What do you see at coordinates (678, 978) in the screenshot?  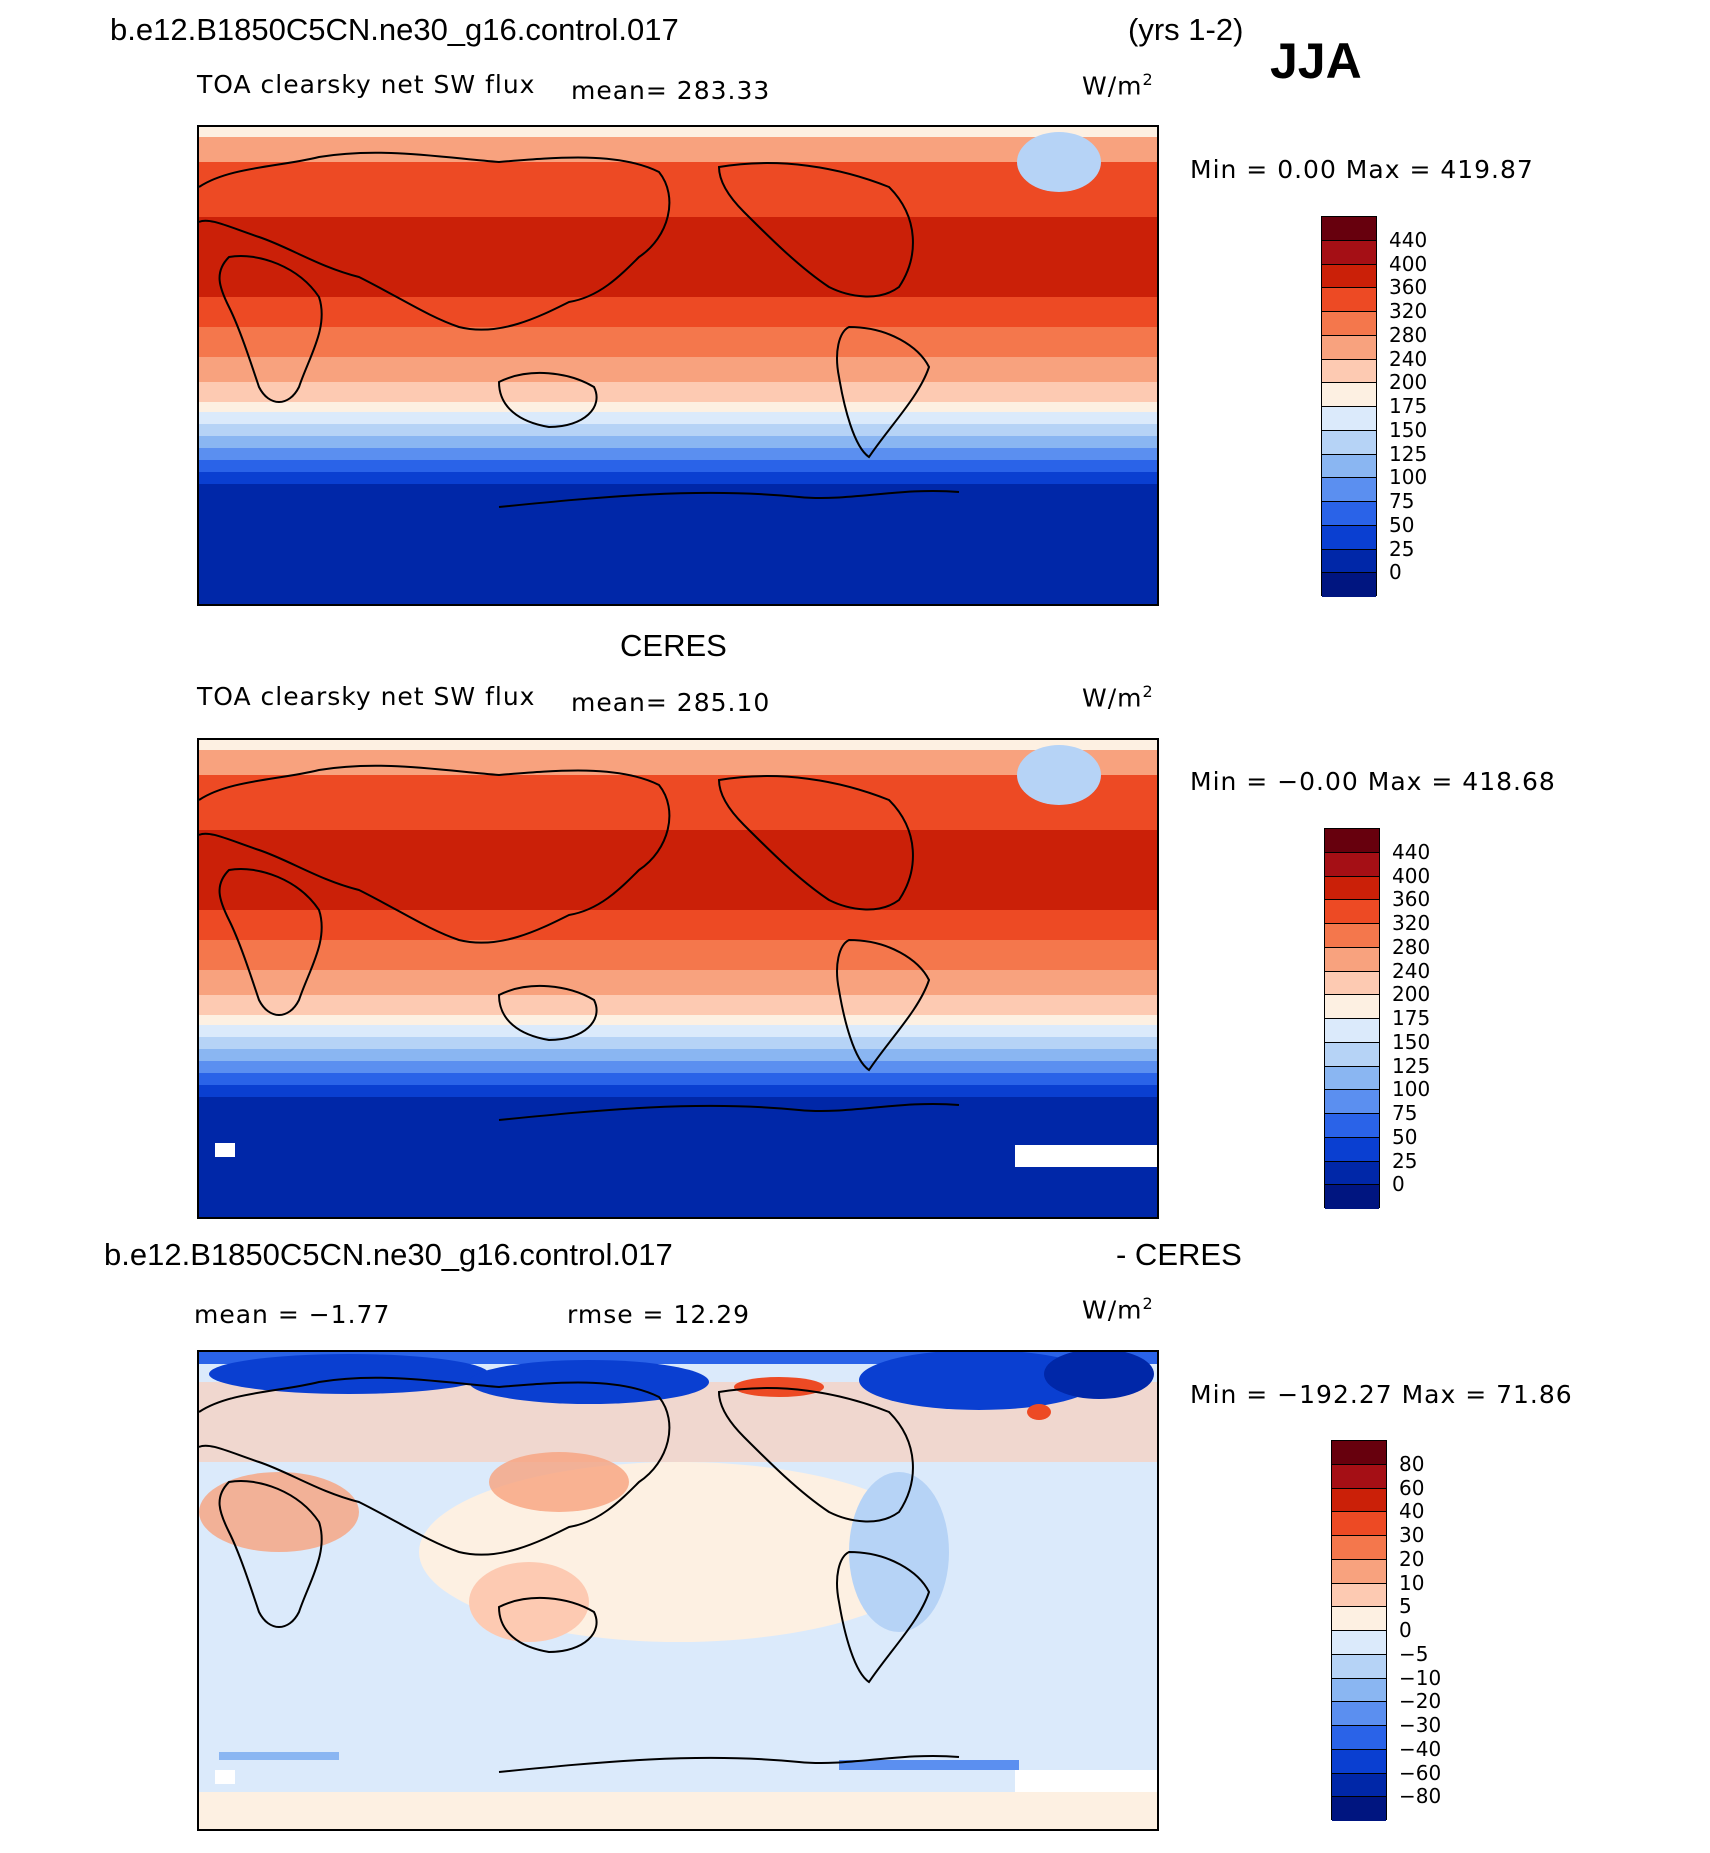 I see `panel2-map` at bounding box center [678, 978].